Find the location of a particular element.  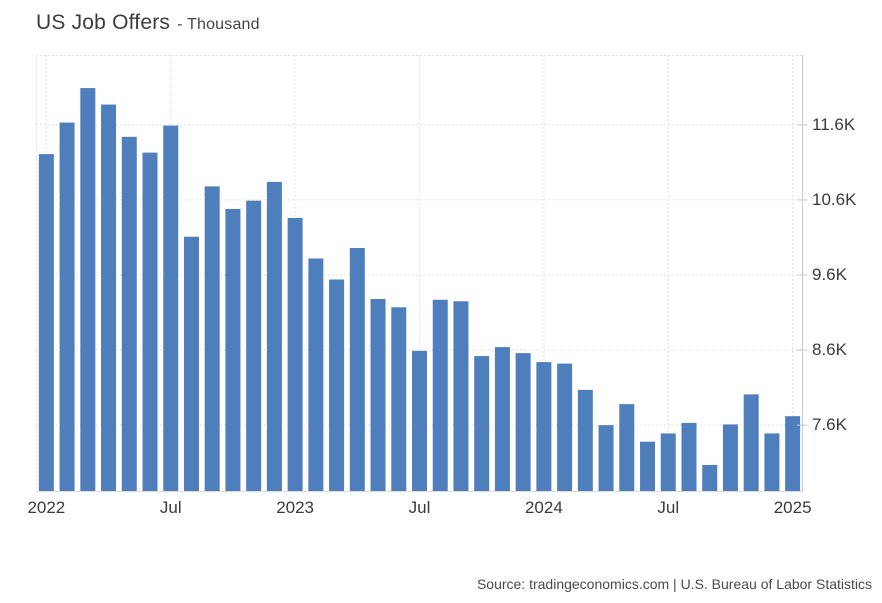

x-tick-label: 2023 is located at coordinates (295, 507).